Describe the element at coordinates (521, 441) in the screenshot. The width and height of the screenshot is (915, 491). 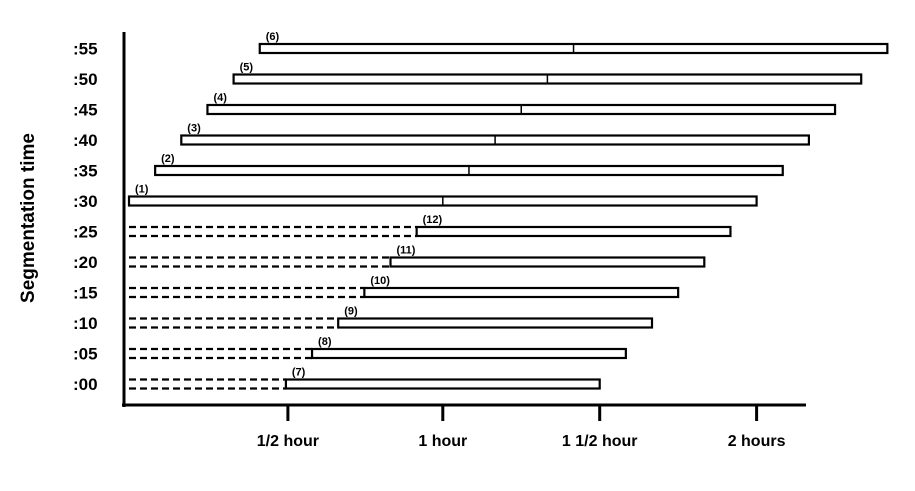
I see `x-tick-labels: 1/2 hour 1 hour 1 1/2 hour 2 hours` at that location.